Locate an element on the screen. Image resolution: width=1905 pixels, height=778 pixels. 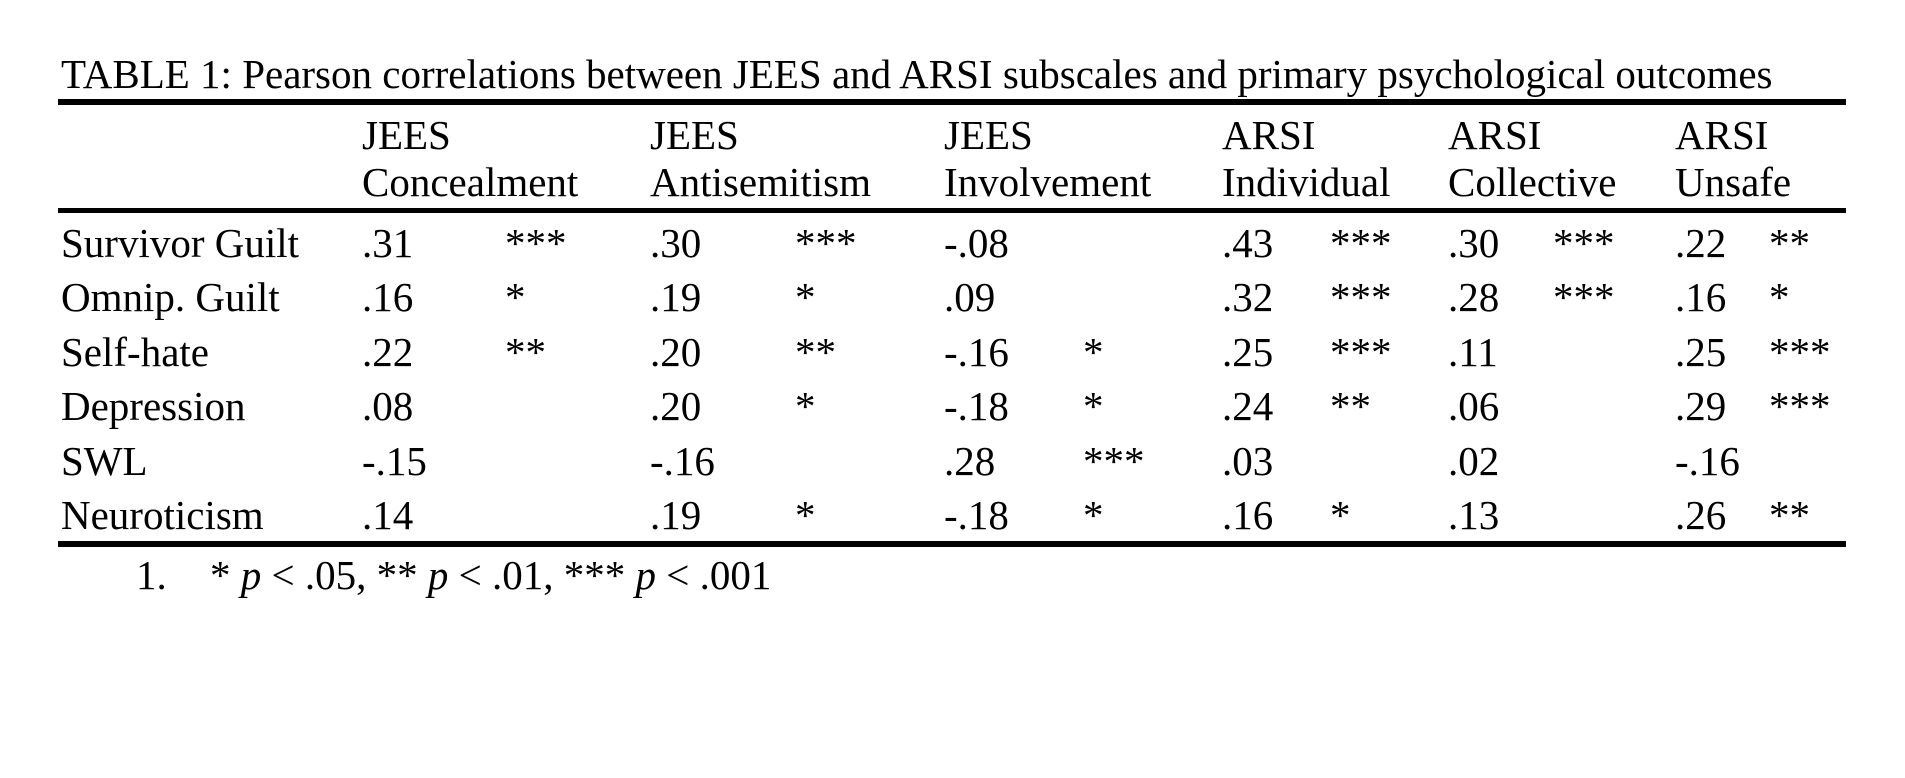
correlation-value: .08 is located at coordinates (388, 406).